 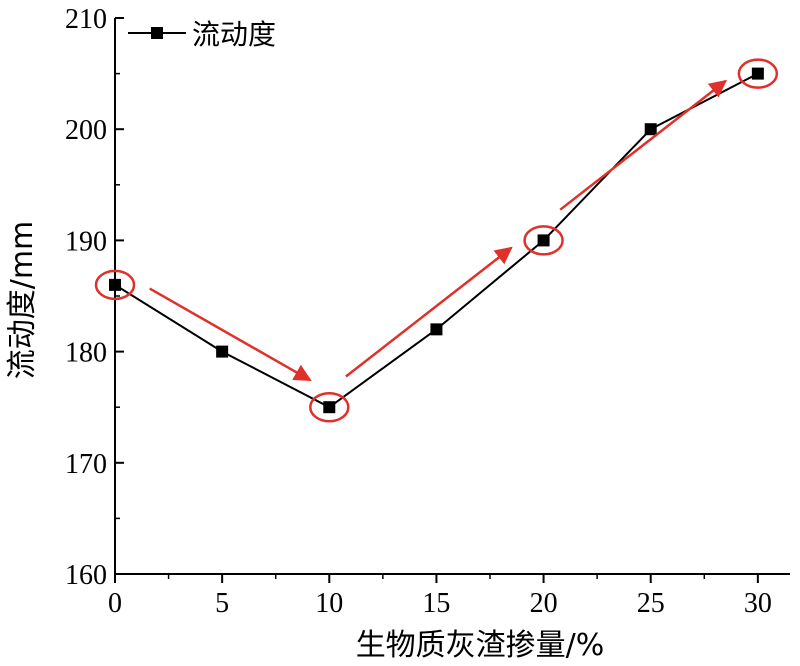 What do you see at coordinates (234, 34) in the screenshot?
I see `legend-label: 流动度` at bounding box center [234, 34].